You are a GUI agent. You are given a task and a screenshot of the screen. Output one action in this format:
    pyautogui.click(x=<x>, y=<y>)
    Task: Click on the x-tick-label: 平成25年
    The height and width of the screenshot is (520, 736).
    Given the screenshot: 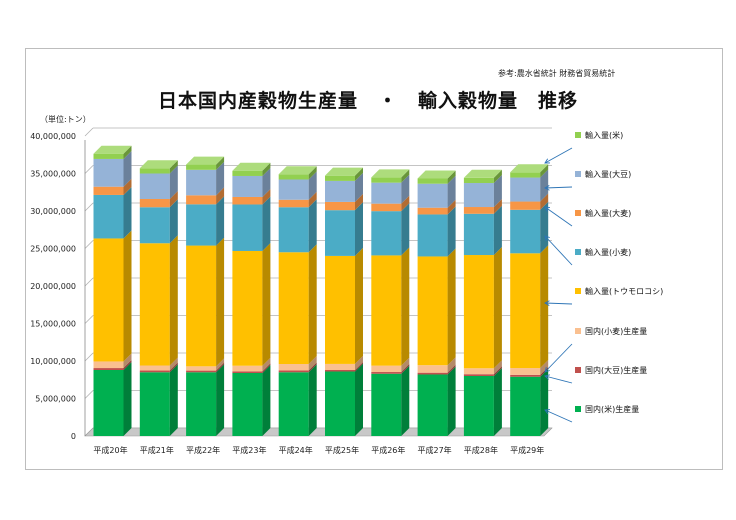 What is the action you would take?
    pyautogui.click(x=342, y=450)
    